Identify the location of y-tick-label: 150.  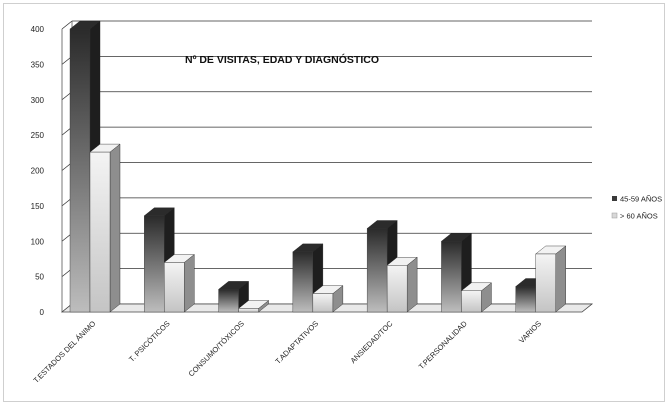
(38, 206).